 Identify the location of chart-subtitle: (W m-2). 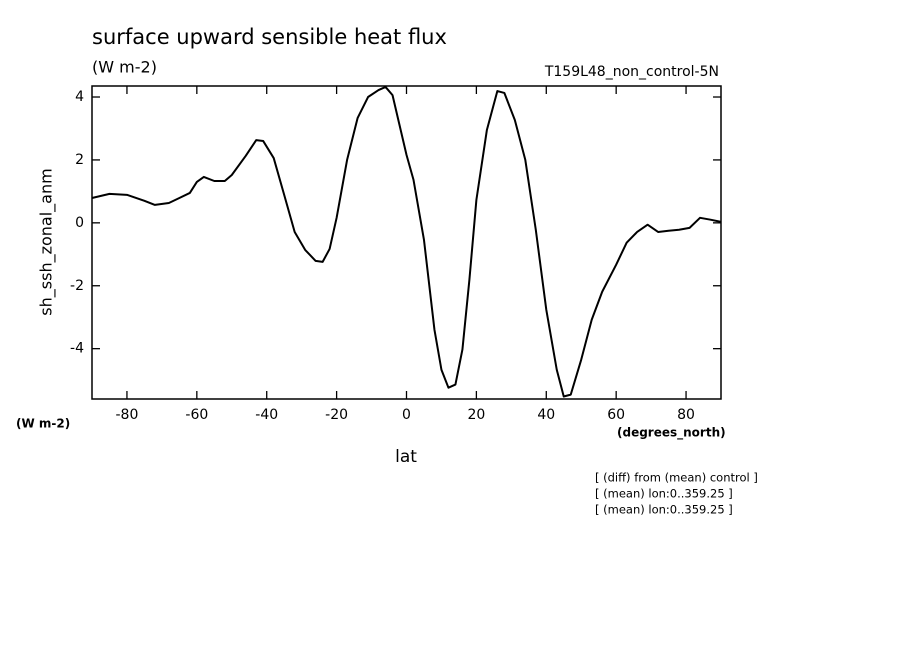
(124, 67).